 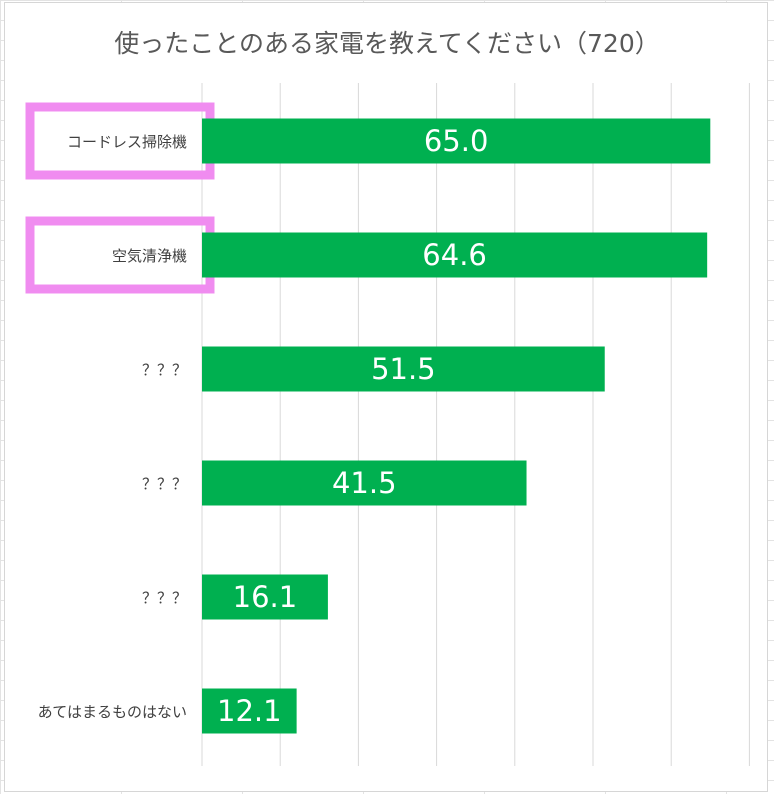 I want to click on data-label: 41.5, so click(x=364, y=483).